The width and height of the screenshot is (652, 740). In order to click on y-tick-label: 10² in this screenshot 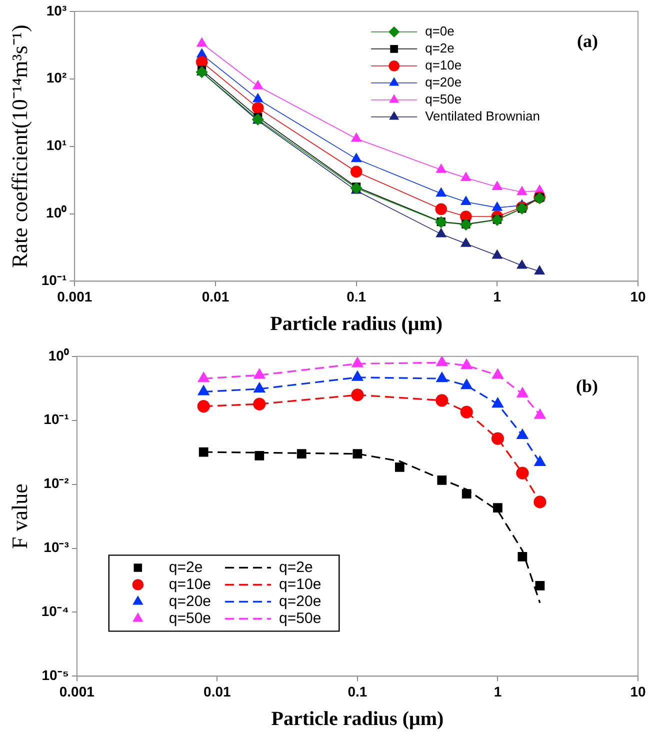, I will do `click(56, 78)`.